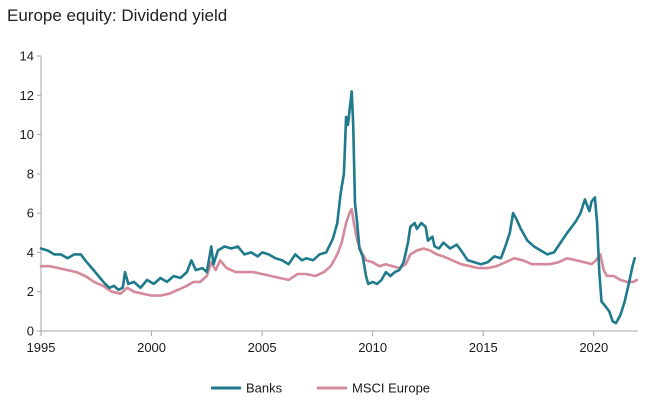 The width and height of the screenshot is (655, 413). Describe the element at coordinates (372, 347) in the screenshot. I see `x-tick-label: 2010` at that location.